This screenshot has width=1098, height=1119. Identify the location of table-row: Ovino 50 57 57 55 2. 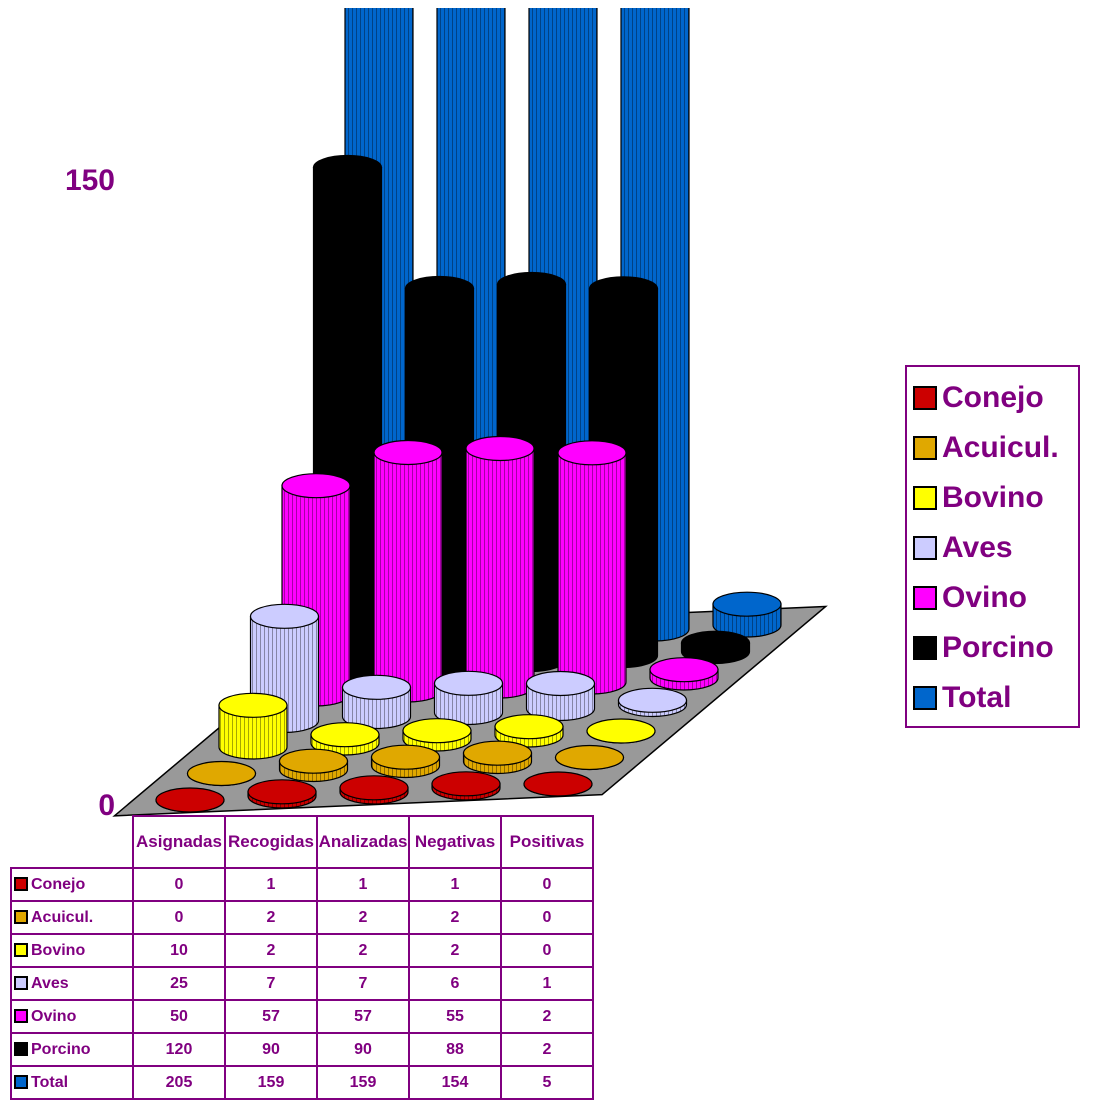
(302, 1016).